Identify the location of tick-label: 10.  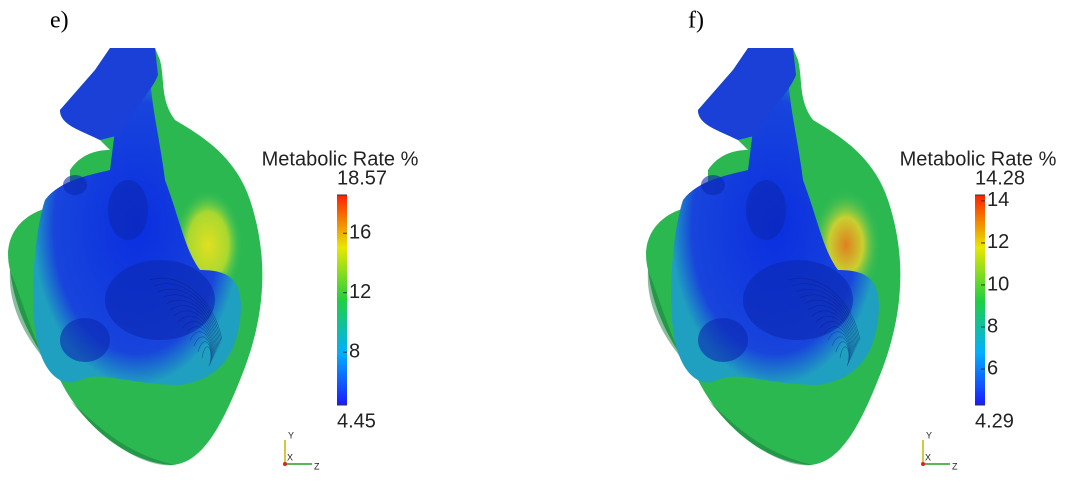
(998, 284).